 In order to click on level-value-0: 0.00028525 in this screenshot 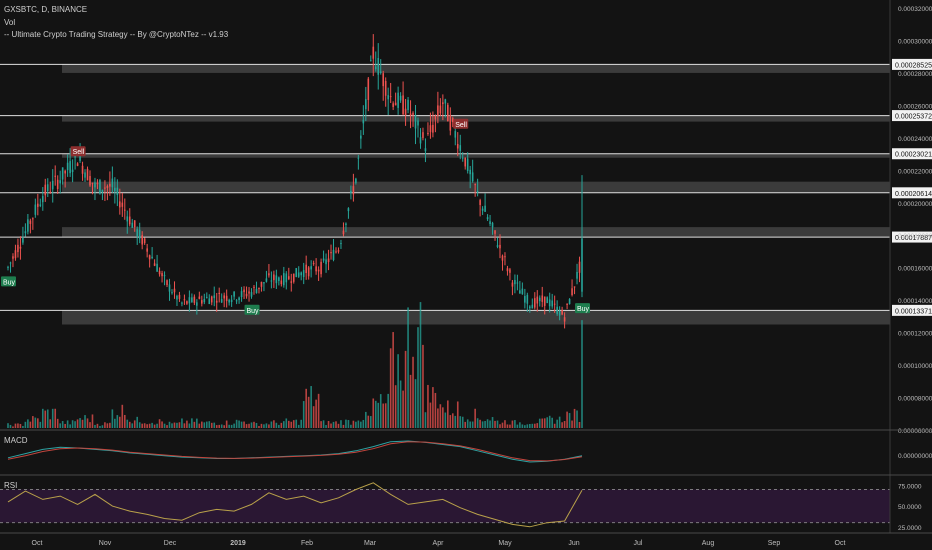, I will do `click(913, 65)`.